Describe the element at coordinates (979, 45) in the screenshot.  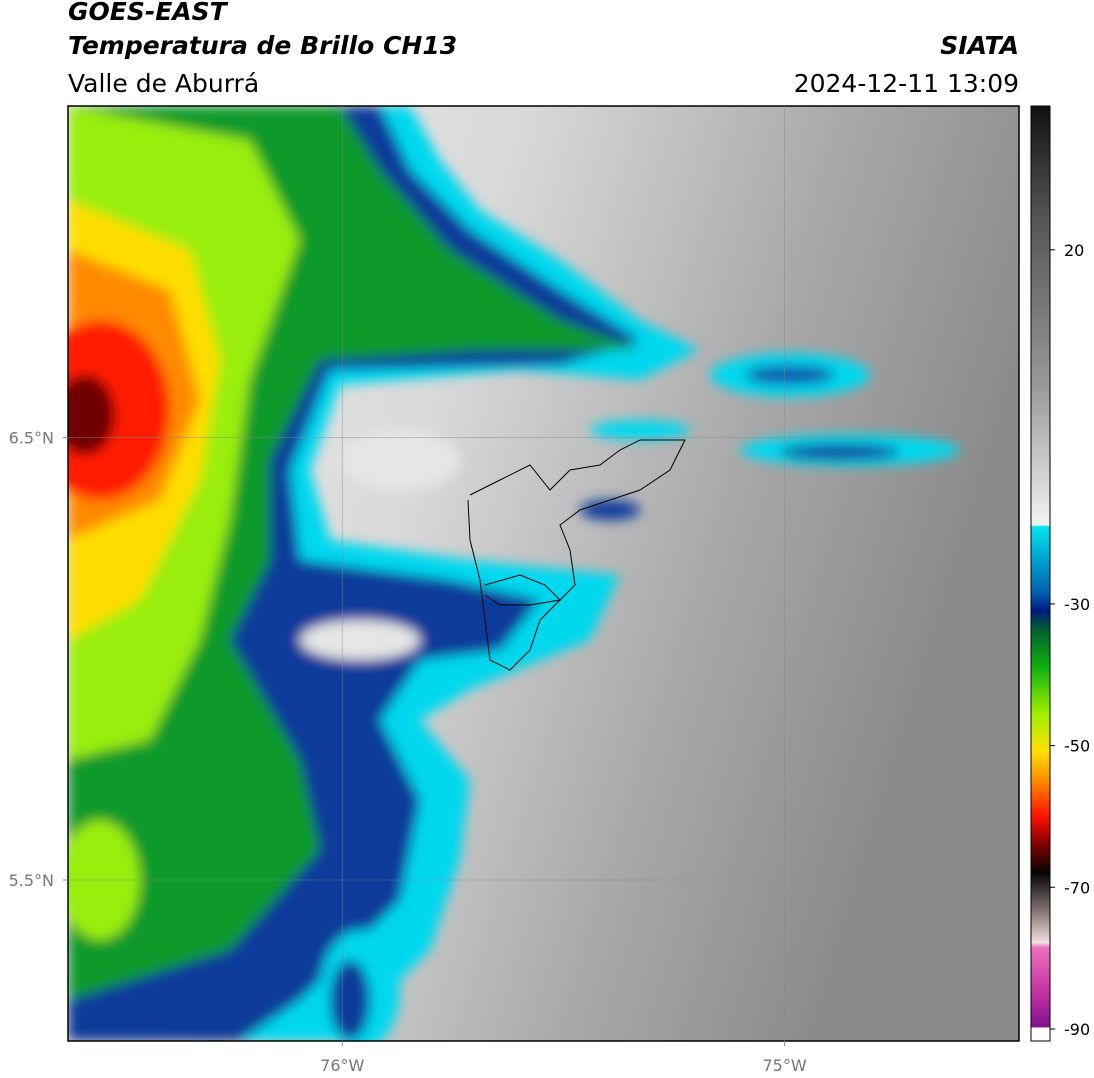
I see `source: SIATA` at that location.